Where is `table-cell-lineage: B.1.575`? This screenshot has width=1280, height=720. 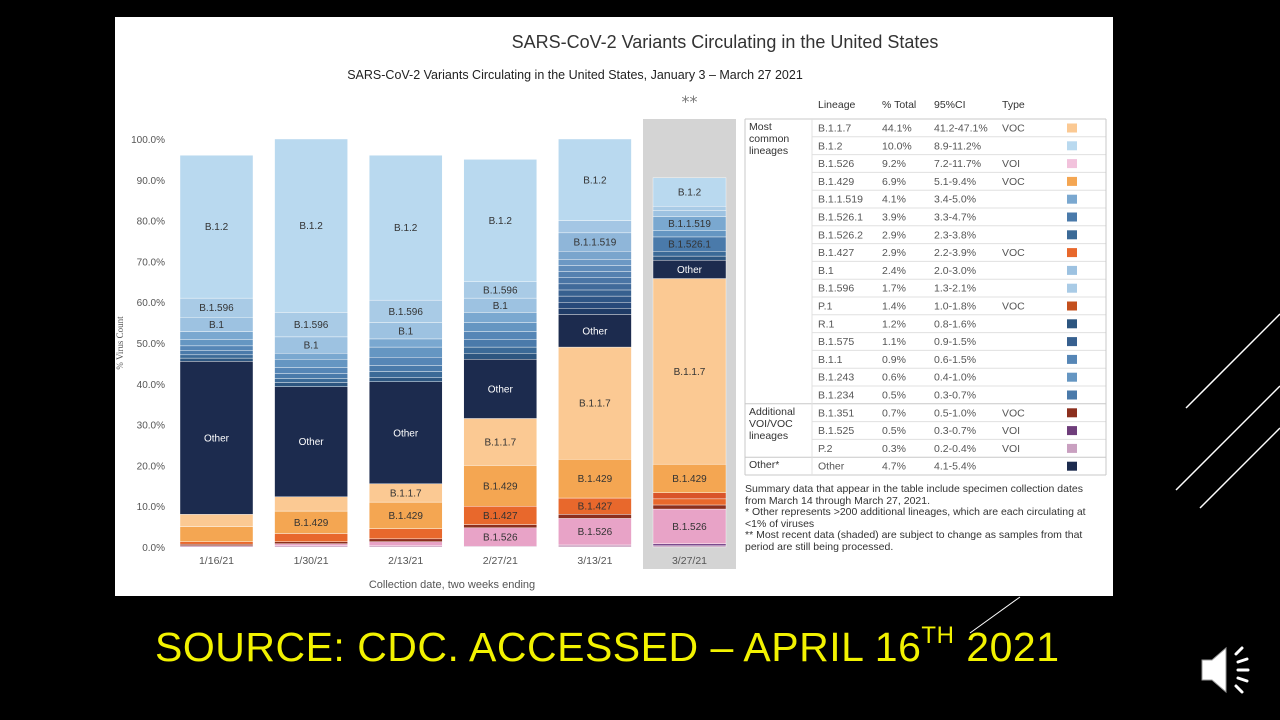
table-cell-lineage: B.1.575 is located at coordinates (836, 342).